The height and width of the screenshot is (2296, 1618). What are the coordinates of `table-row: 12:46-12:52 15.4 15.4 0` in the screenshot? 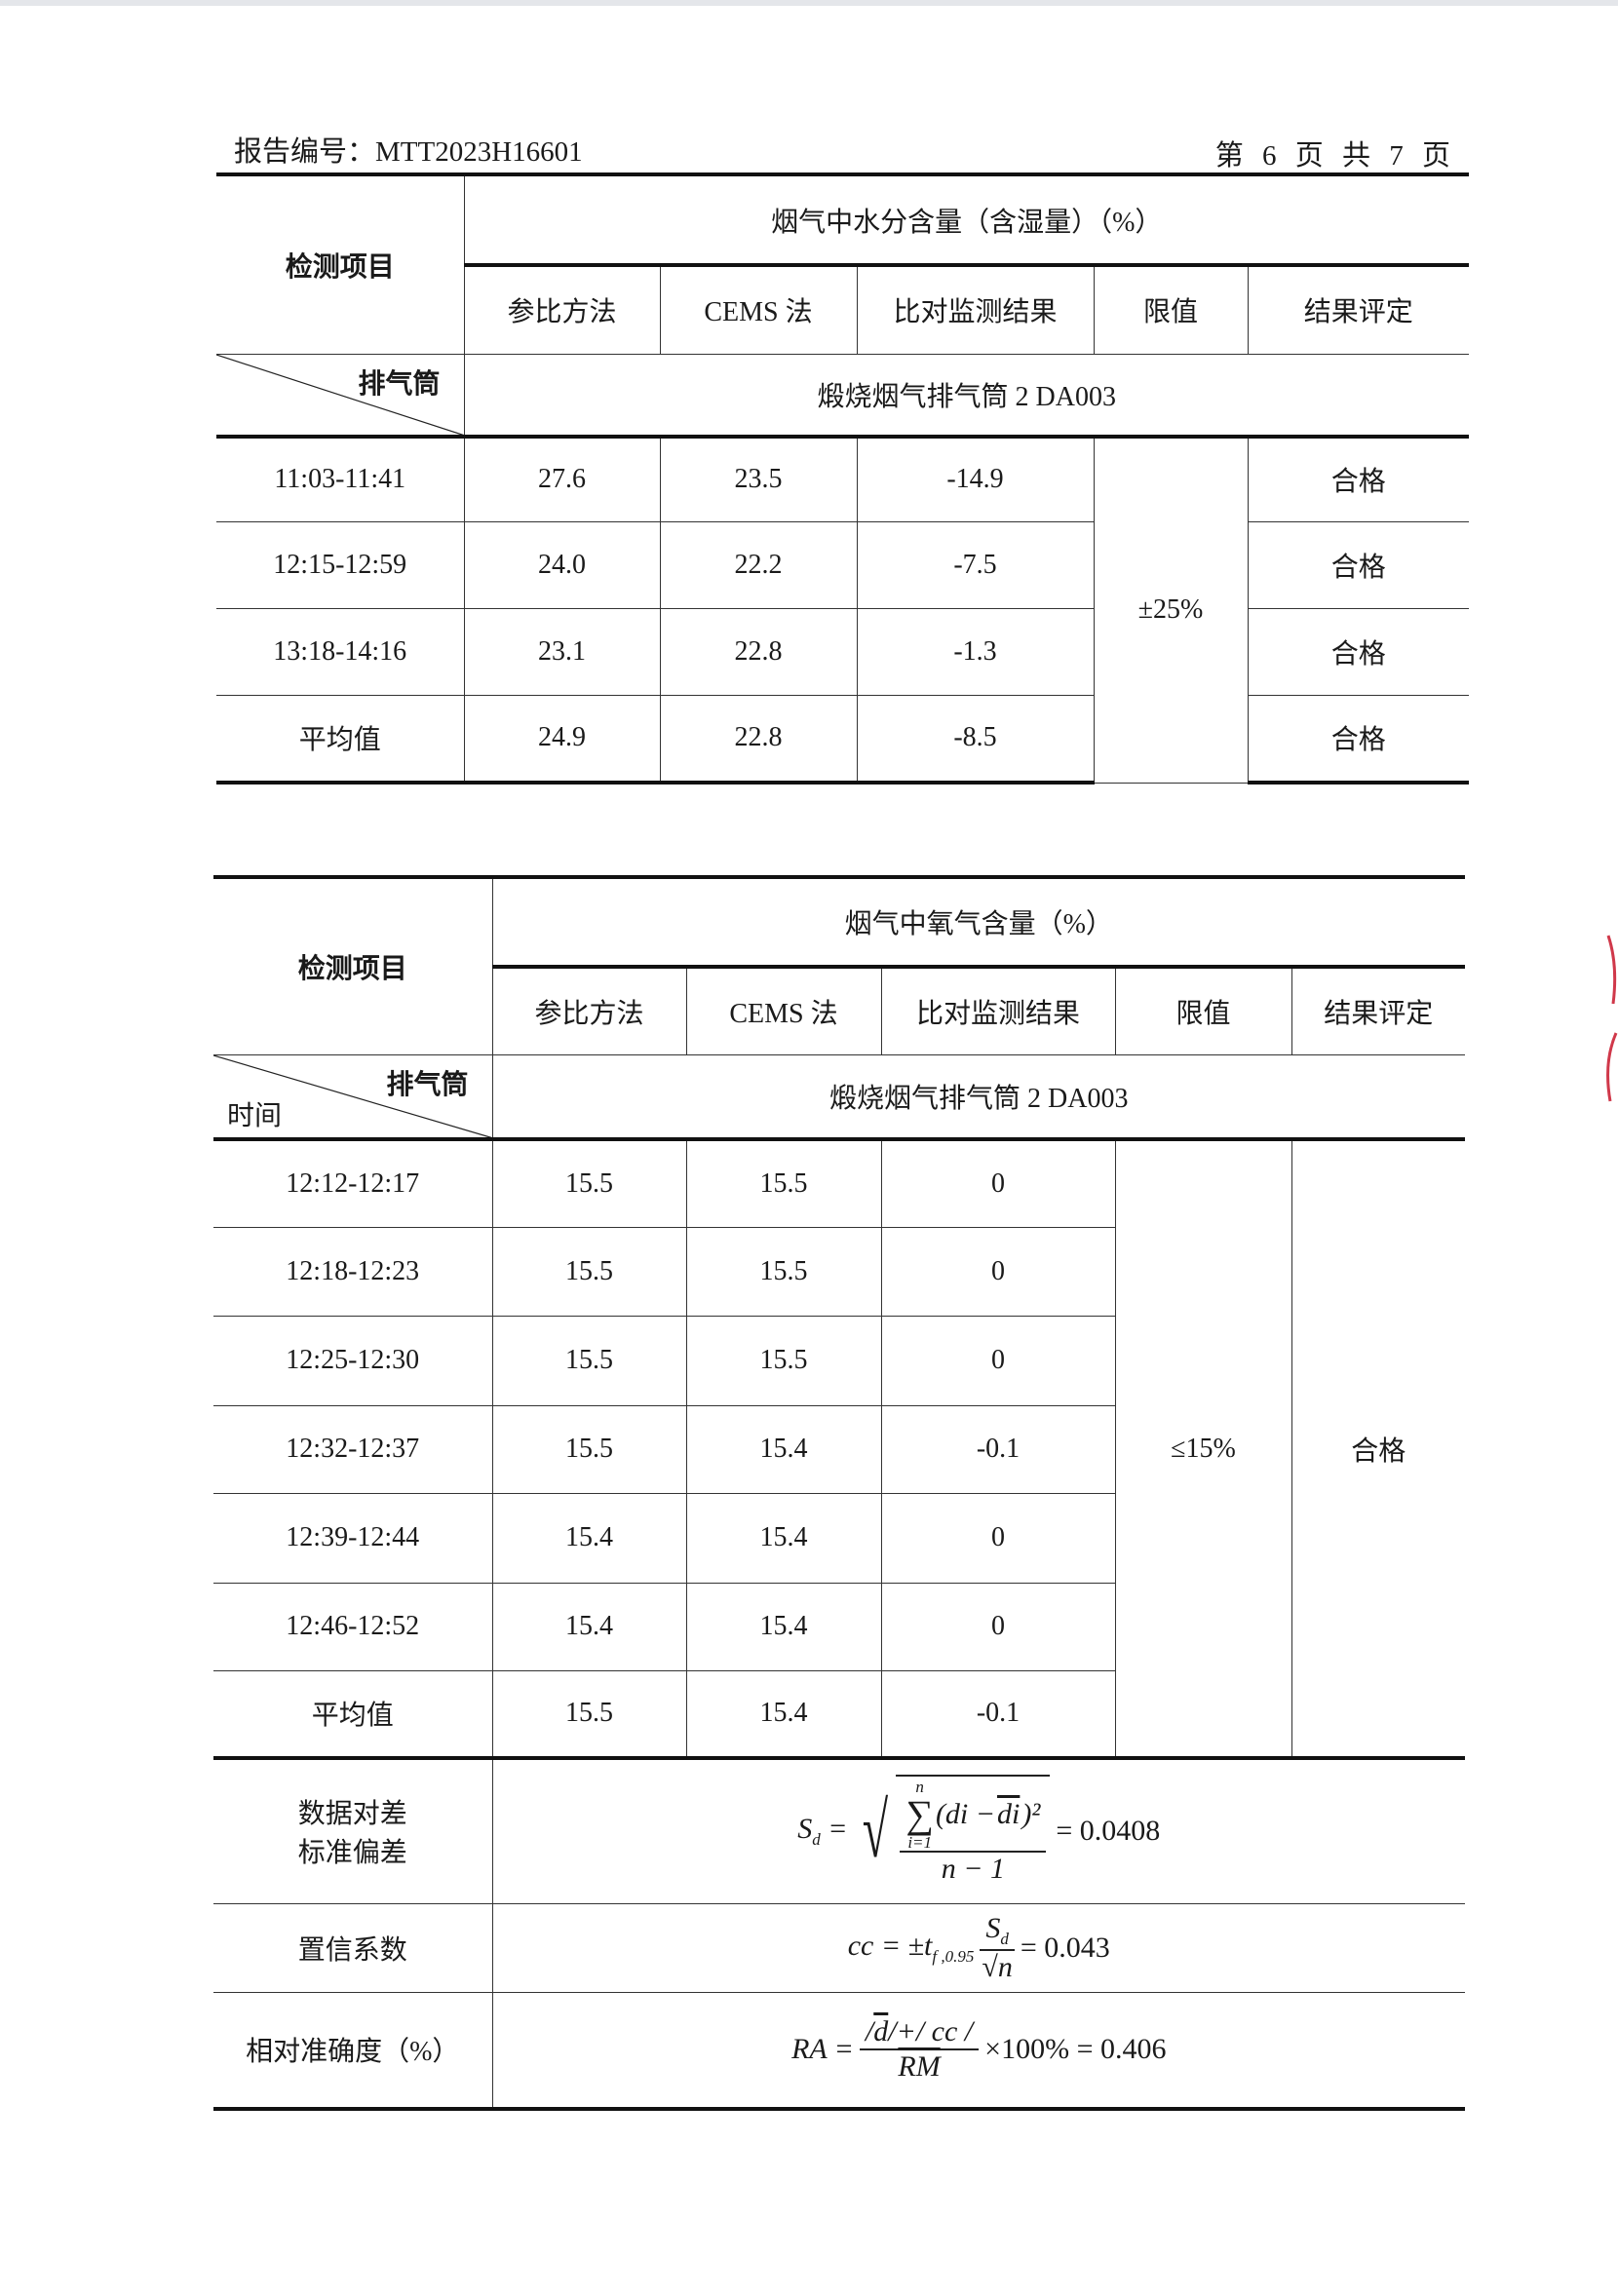 It's located at (839, 1626).